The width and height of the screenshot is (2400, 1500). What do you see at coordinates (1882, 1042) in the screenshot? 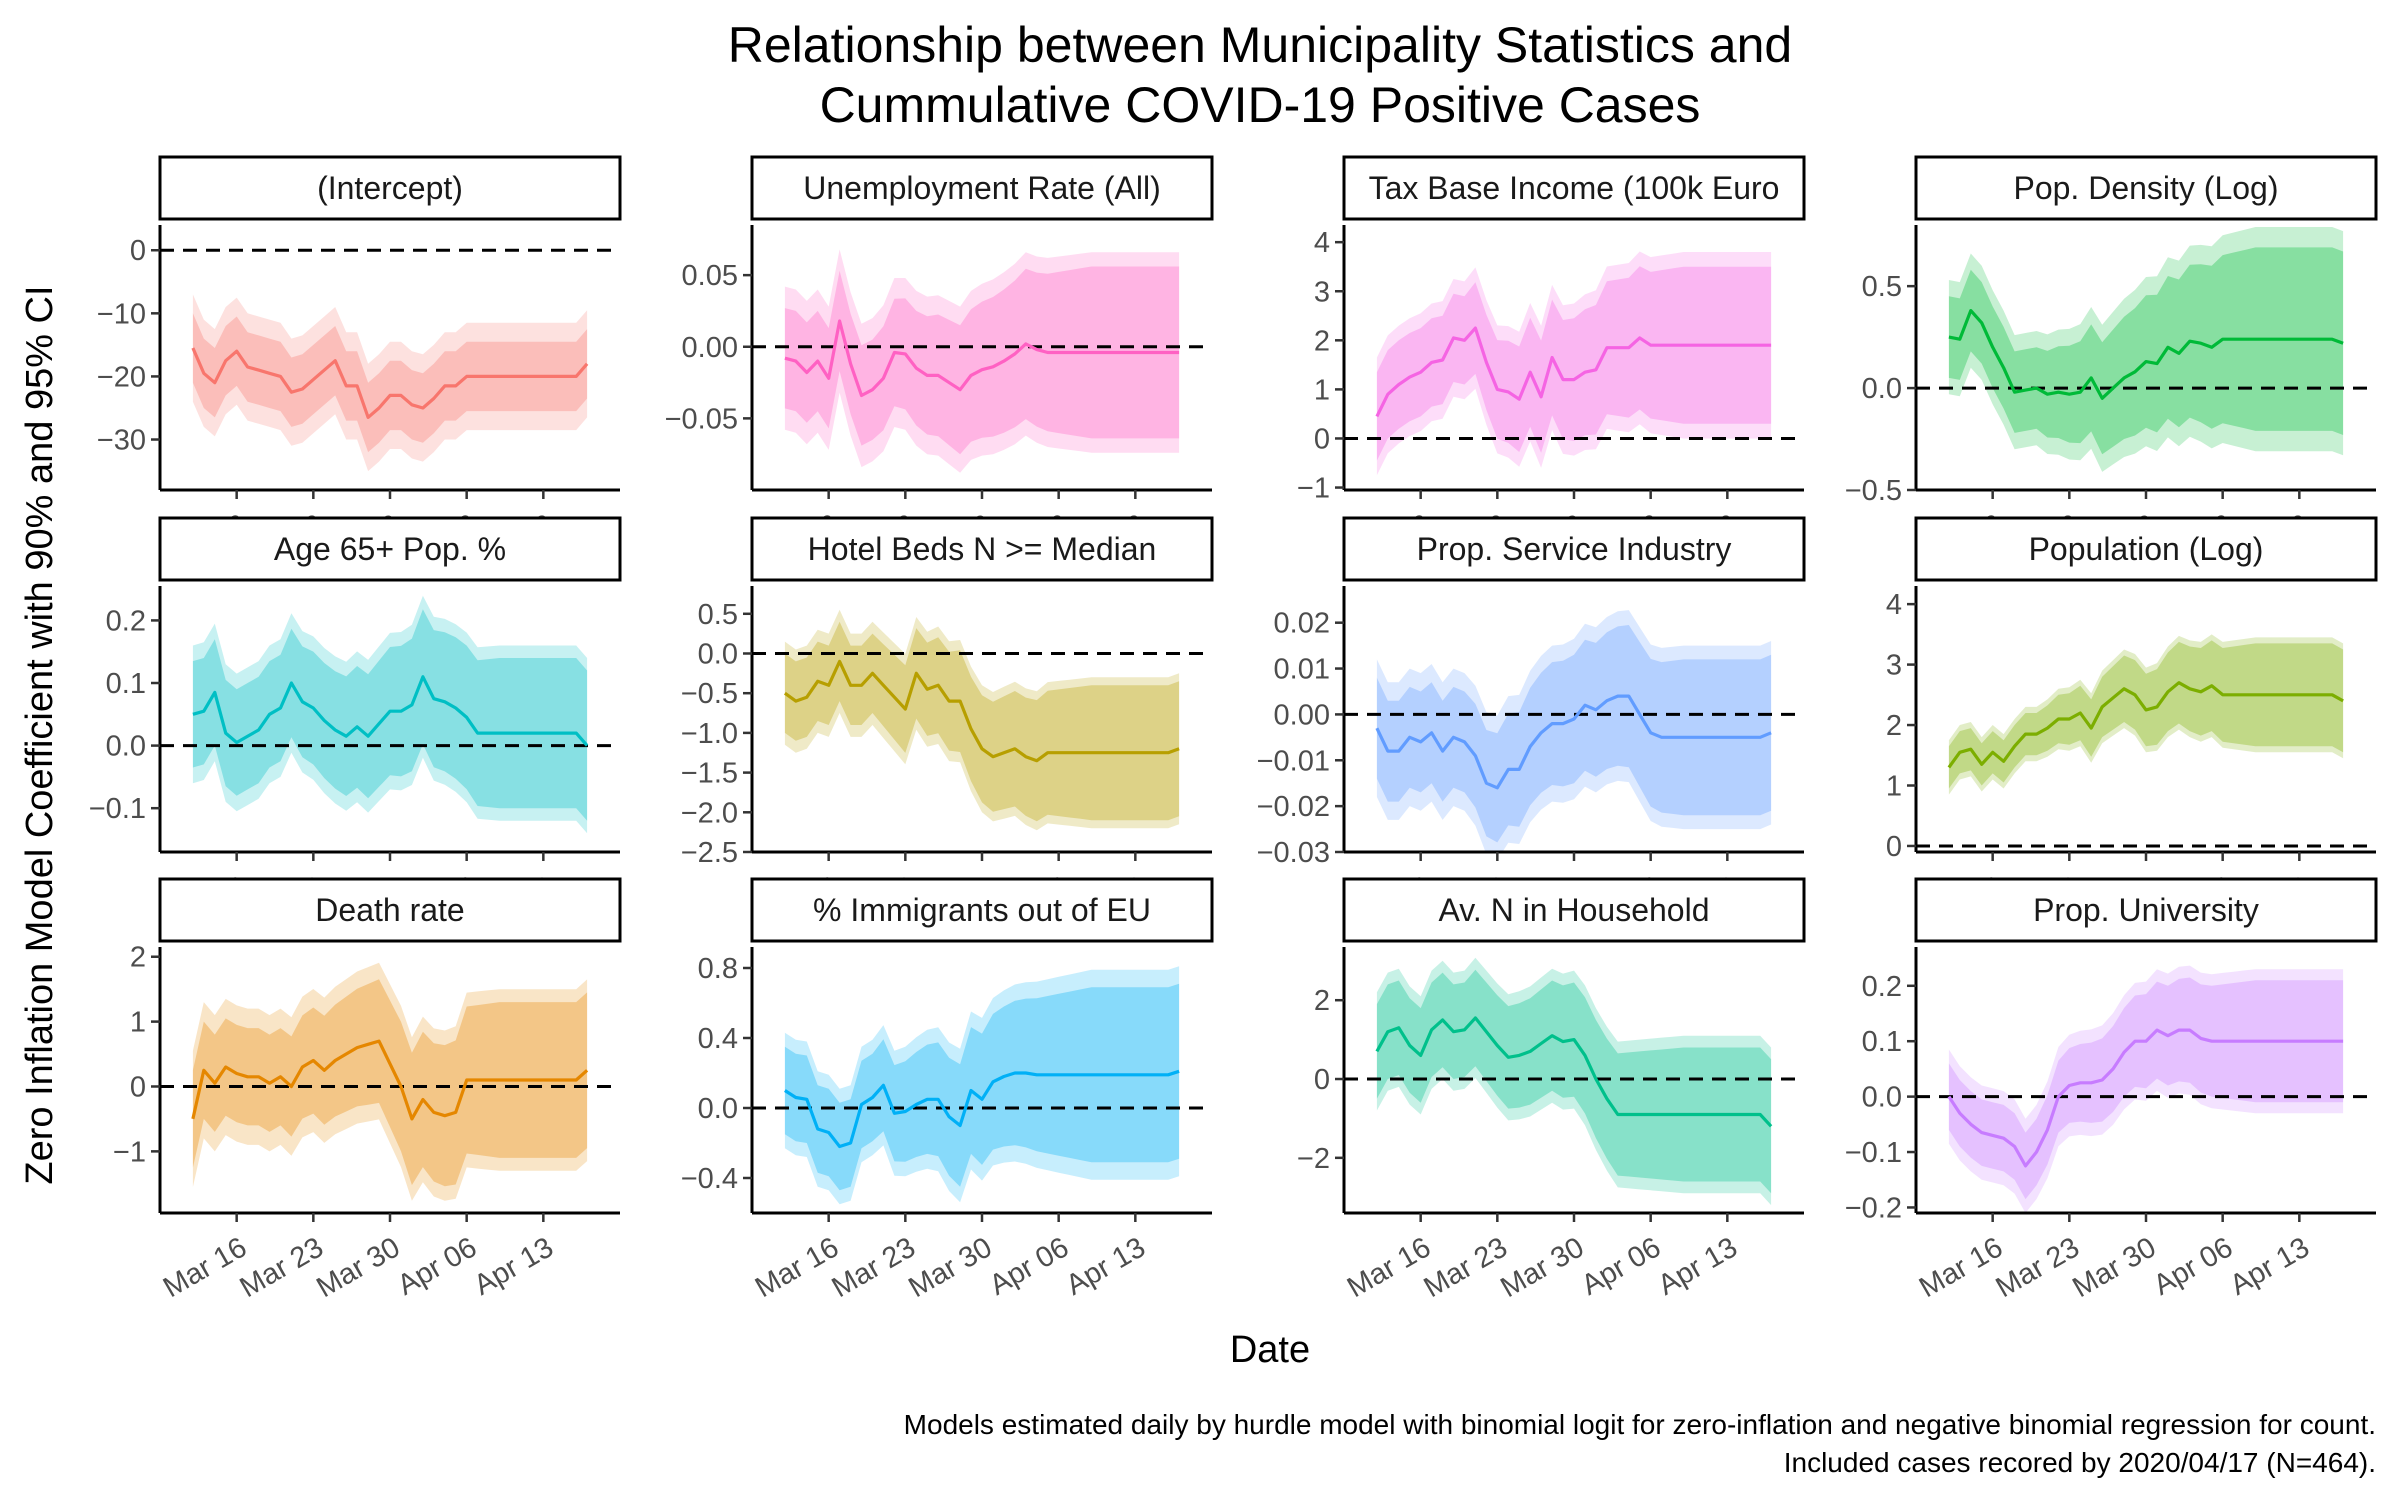
I see `y-tick-label: 0.1` at bounding box center [1882, 1042].